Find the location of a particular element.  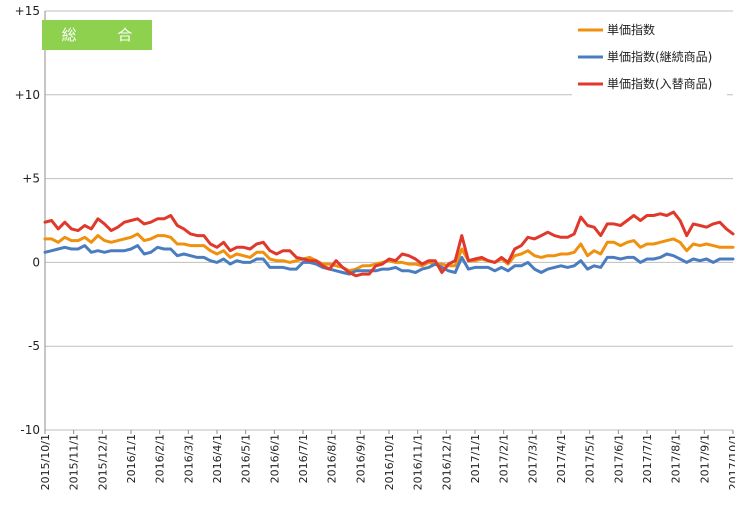

x-tick-label: 2015/10/1 is located at coordinates (45, 462).